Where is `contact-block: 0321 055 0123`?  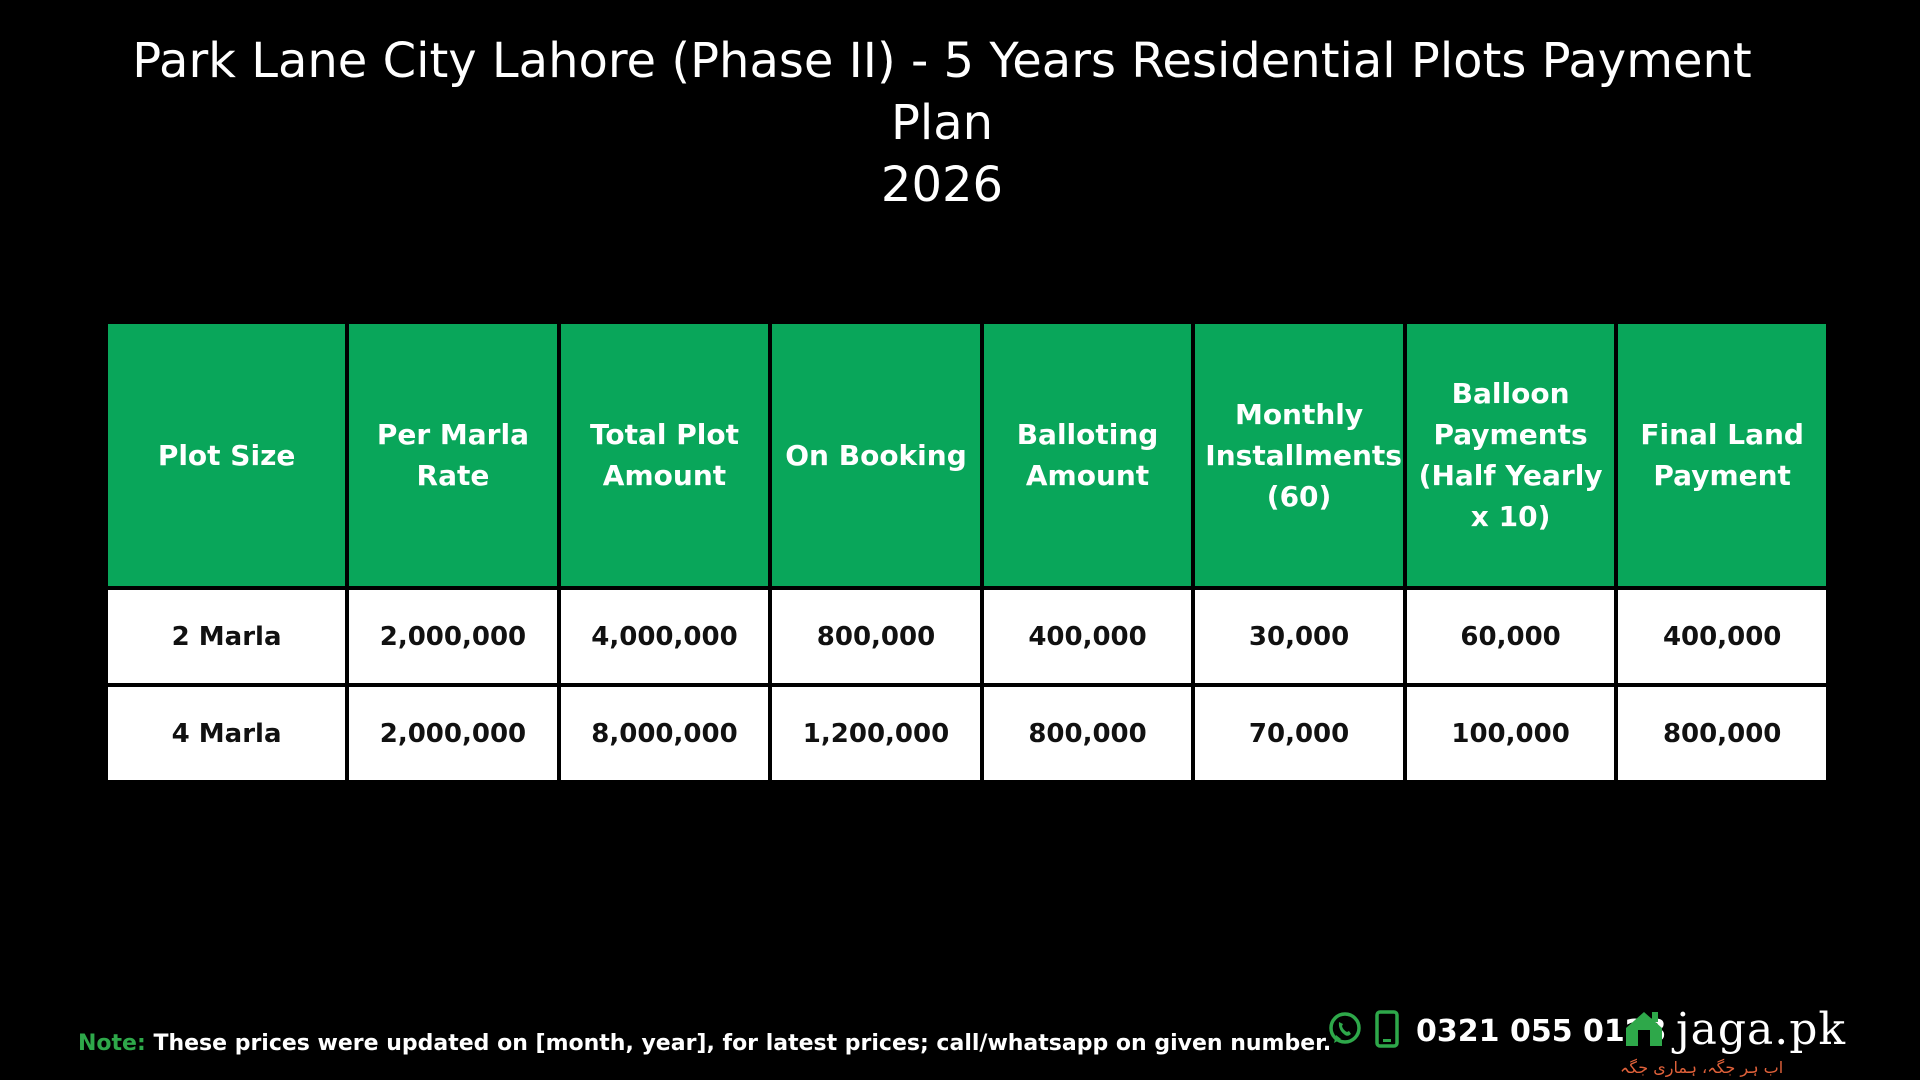 contact-block: 0321 055 0123 is located at coordinates (1496, 1031).